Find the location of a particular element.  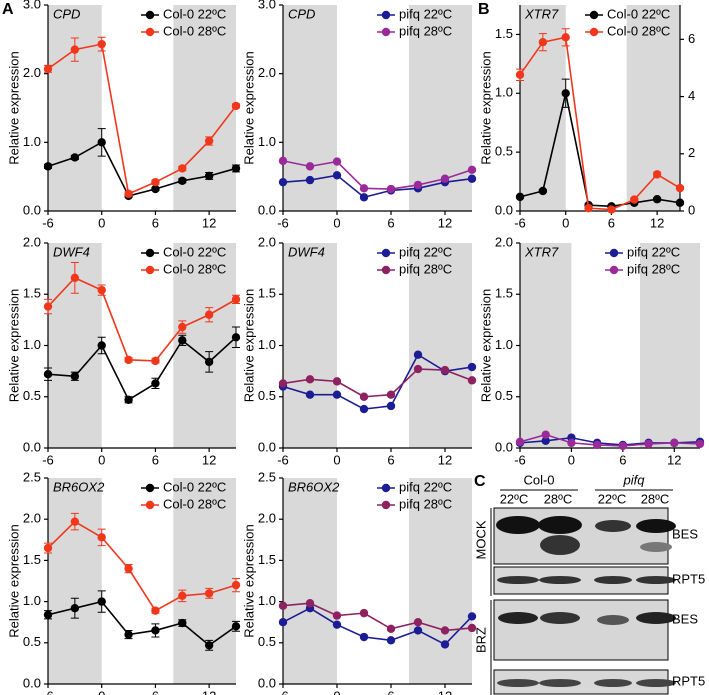

y2-tick-label: 6 is located at coordinates (691, 38).